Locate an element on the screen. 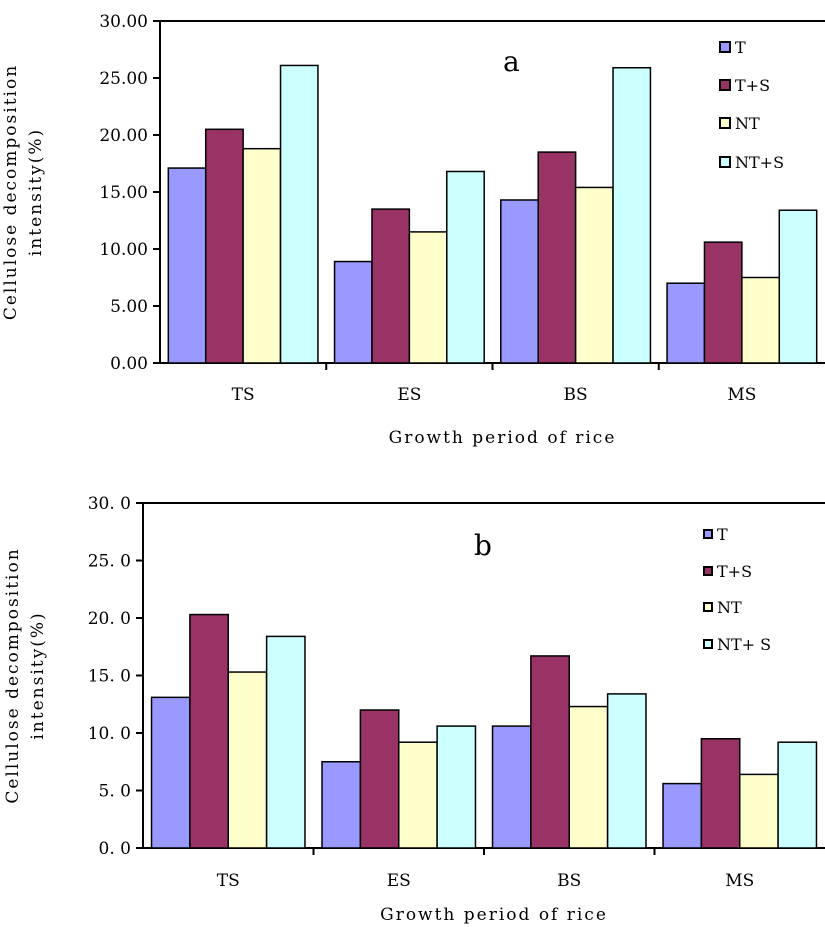 The width and height of the screenshot is (825, 927). chart-b-categories: TS ES BS MS is located at coordinates (485, 869).